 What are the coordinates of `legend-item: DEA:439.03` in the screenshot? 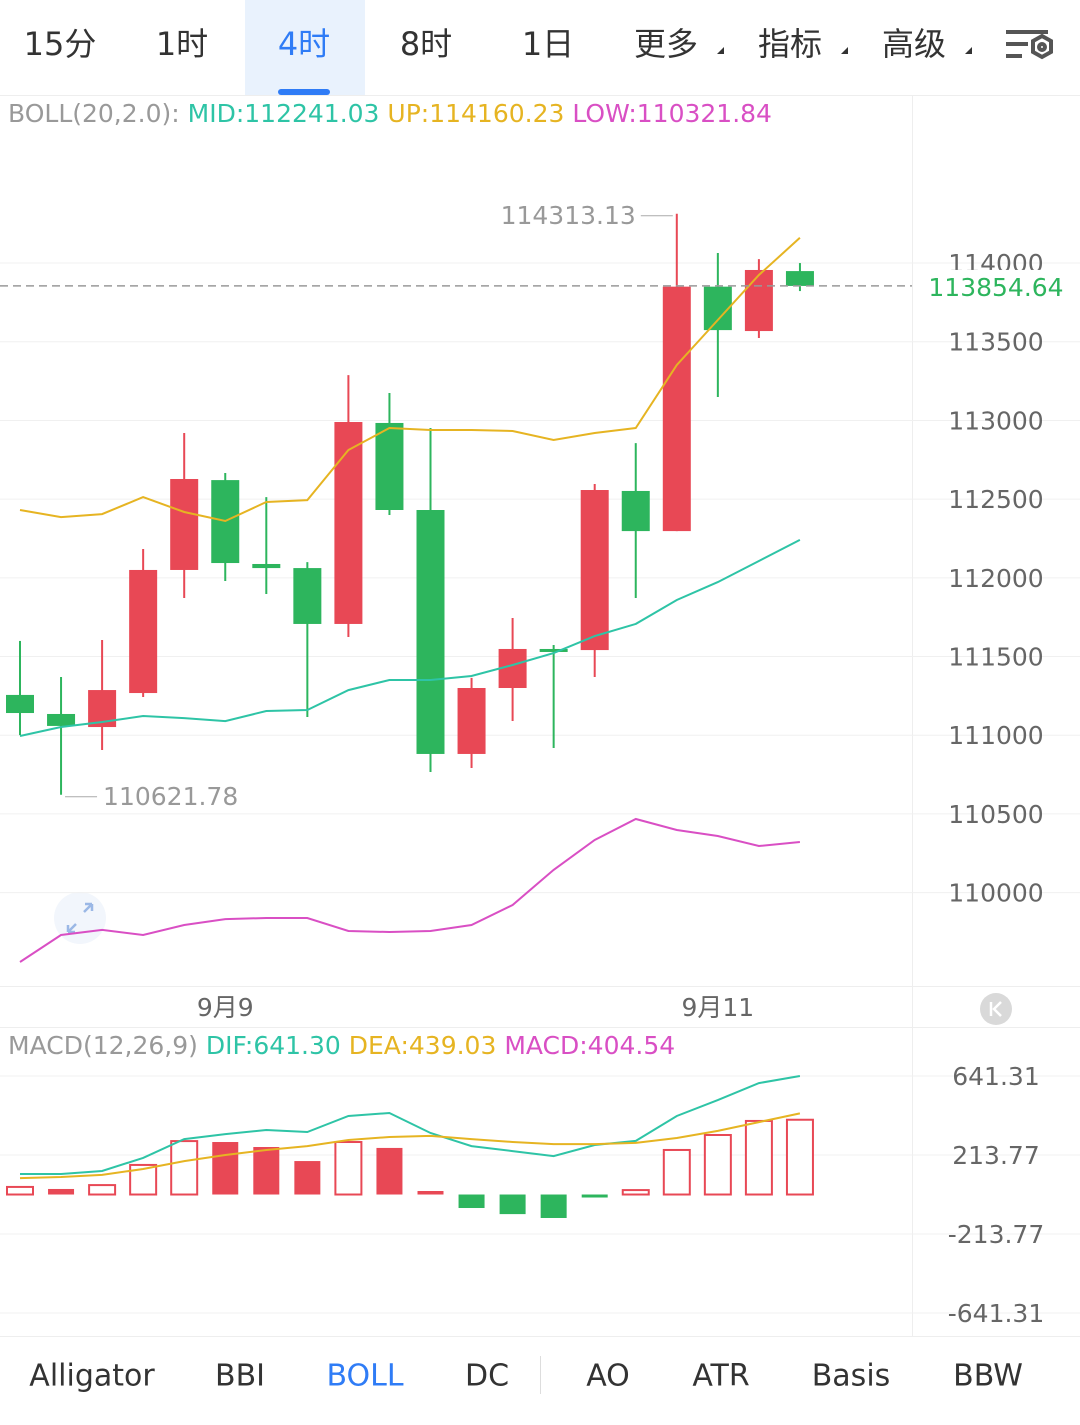 It's located at (423, 1045).